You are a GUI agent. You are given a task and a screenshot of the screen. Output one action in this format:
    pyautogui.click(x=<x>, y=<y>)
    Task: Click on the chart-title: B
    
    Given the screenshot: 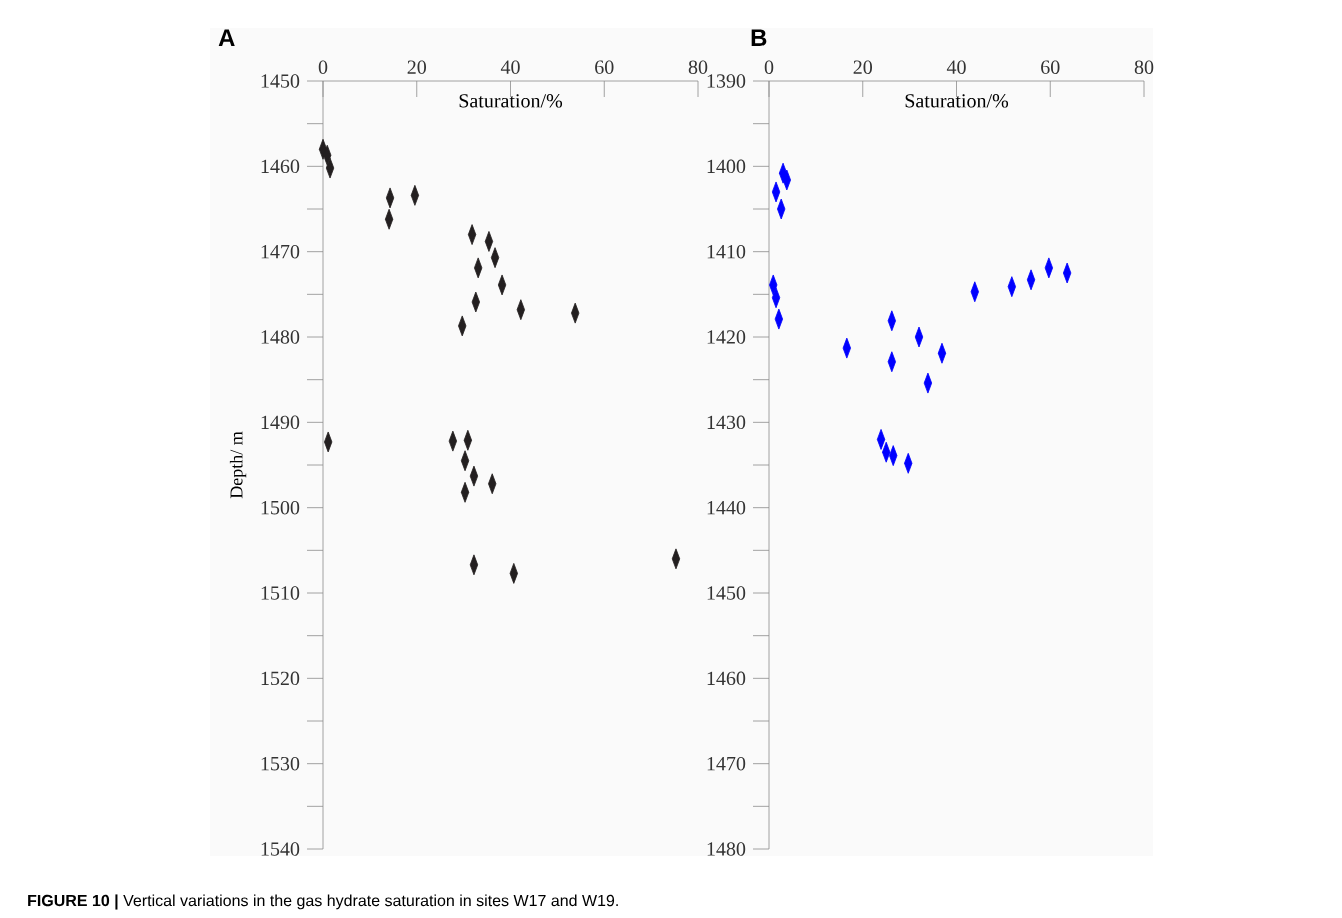 What is the action you would take?
    pyautogui.click(x=759, y=37)
    